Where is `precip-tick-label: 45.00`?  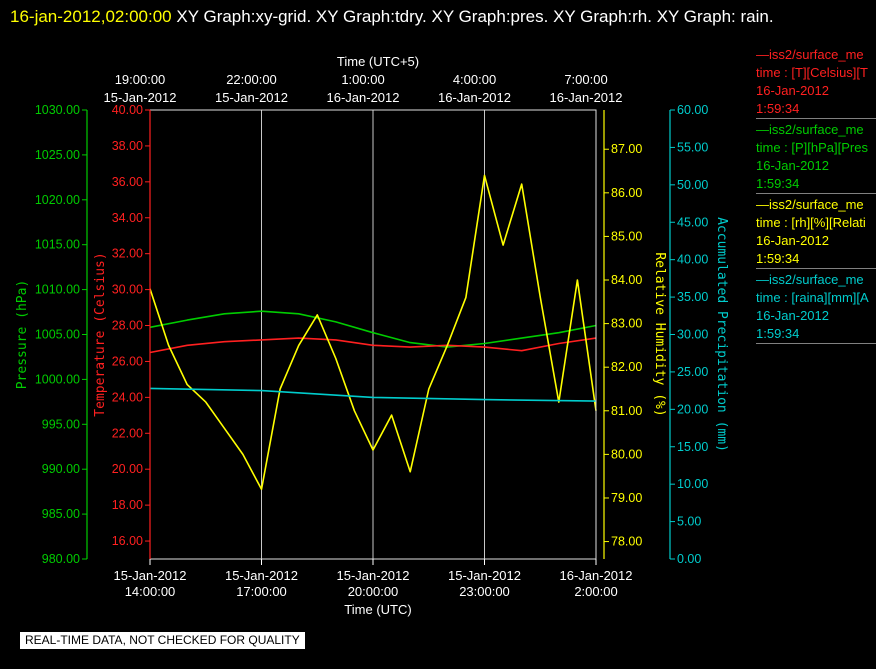
precip-tick-label: 45.00 is located at coordinates (692, 222).